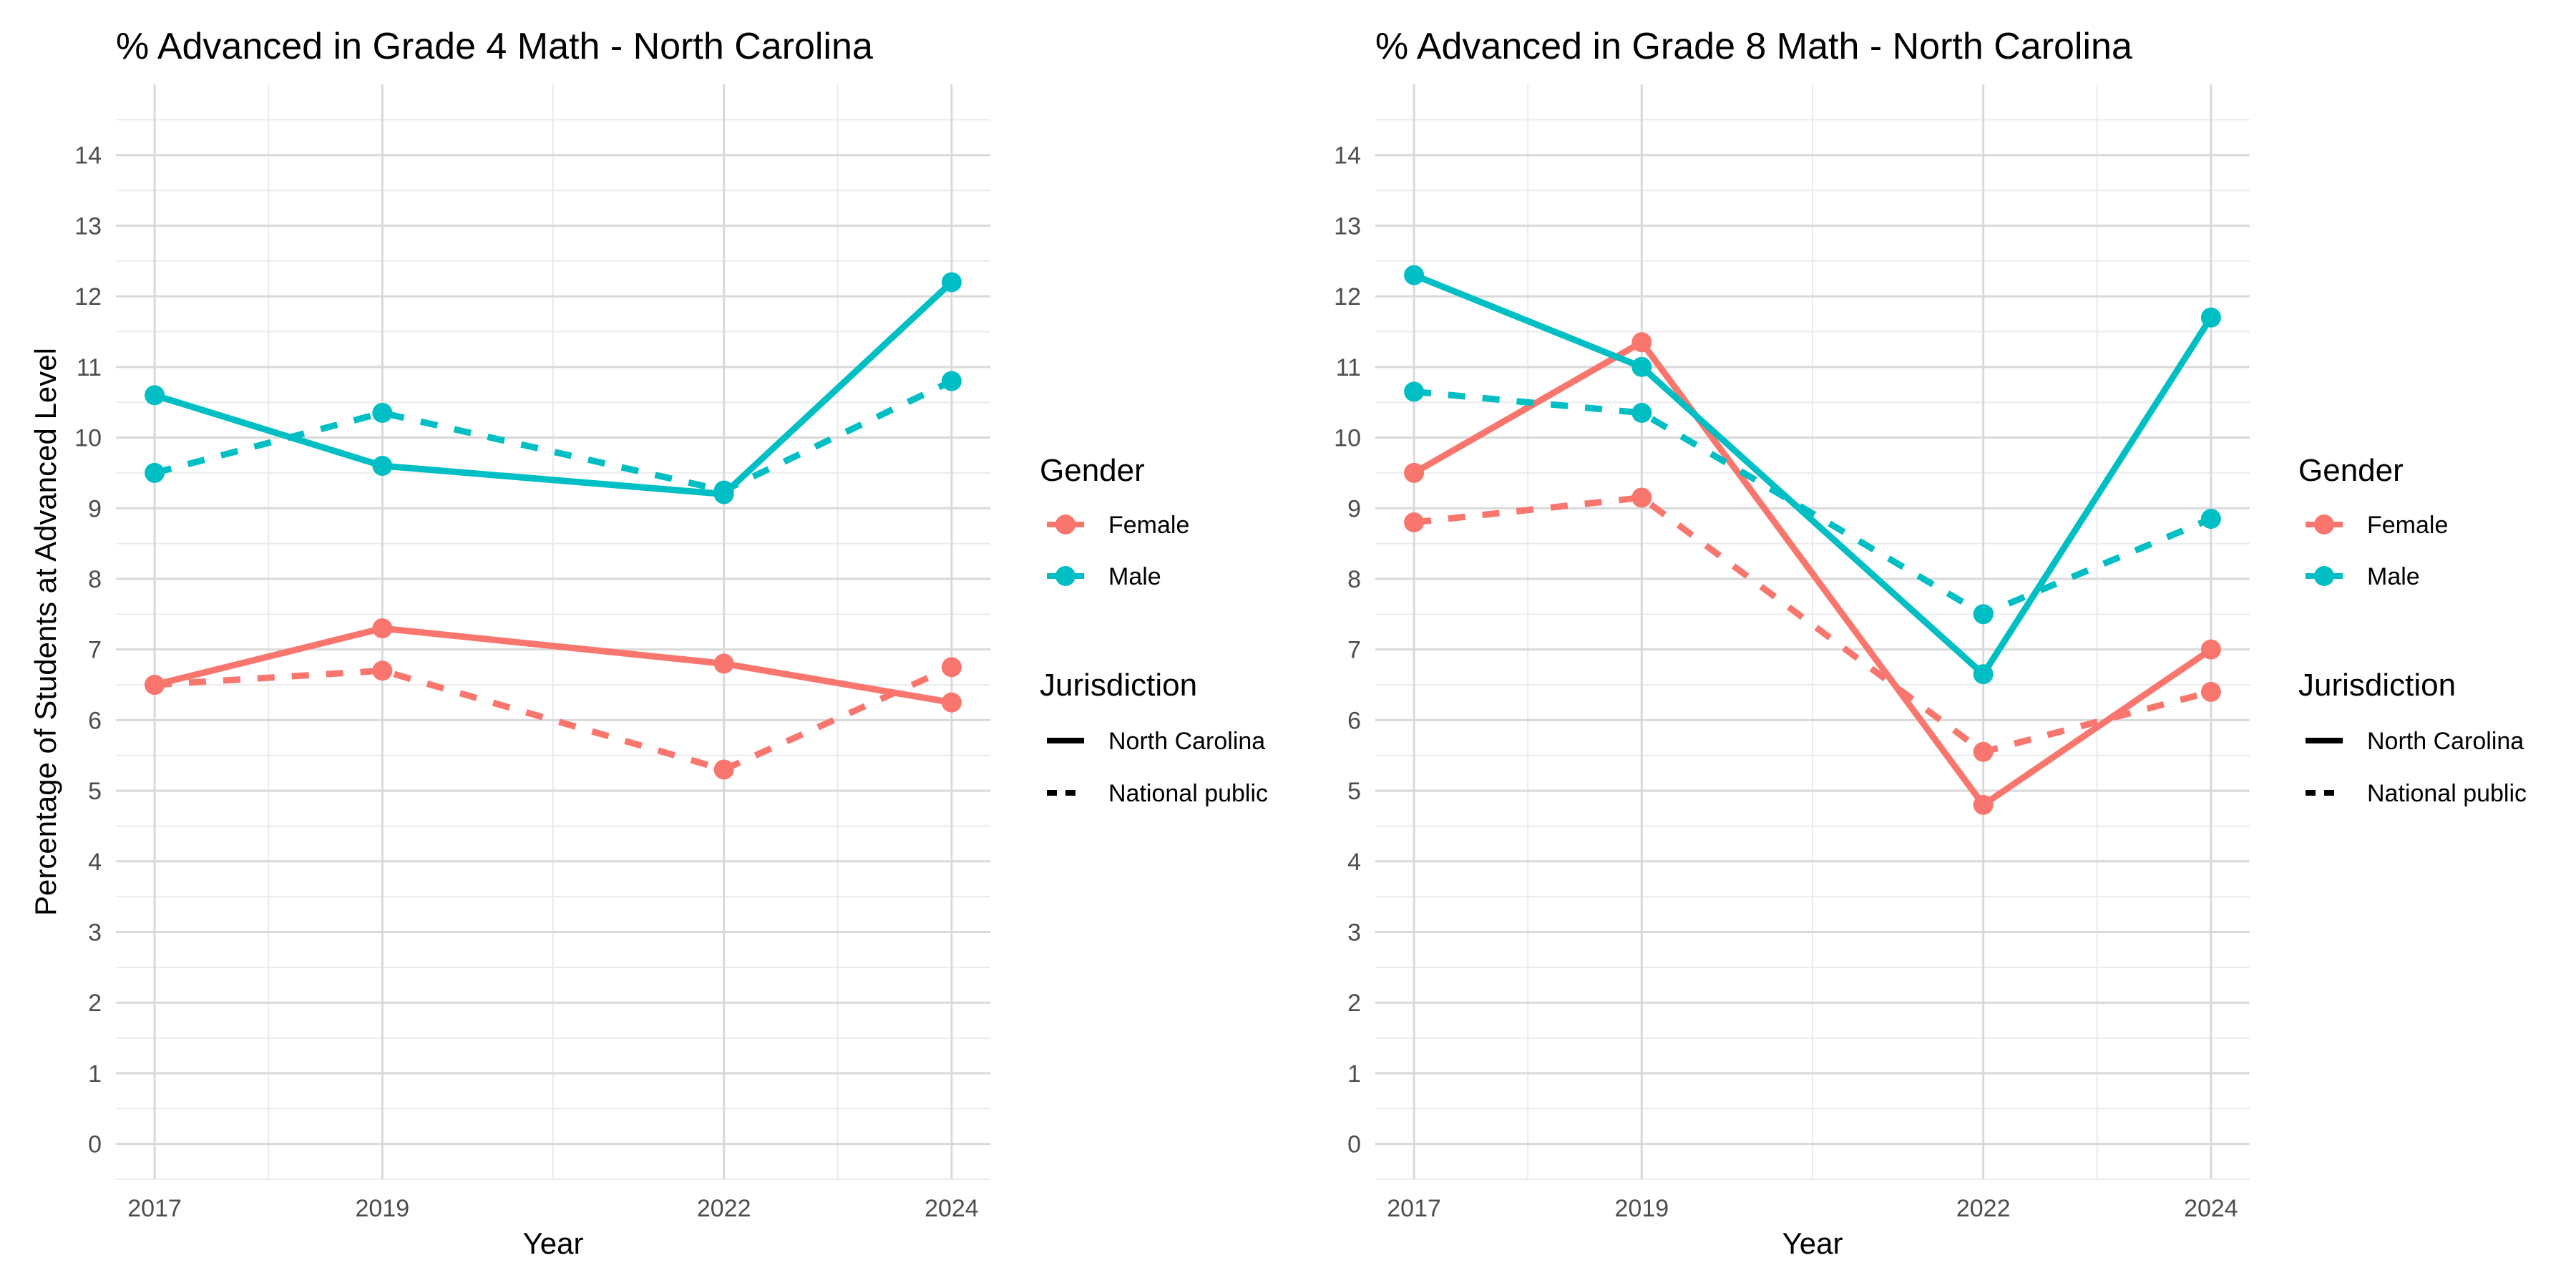  I want to click on y-axis-title: Percentage of Students at Advanced Level, so click(45, 632).